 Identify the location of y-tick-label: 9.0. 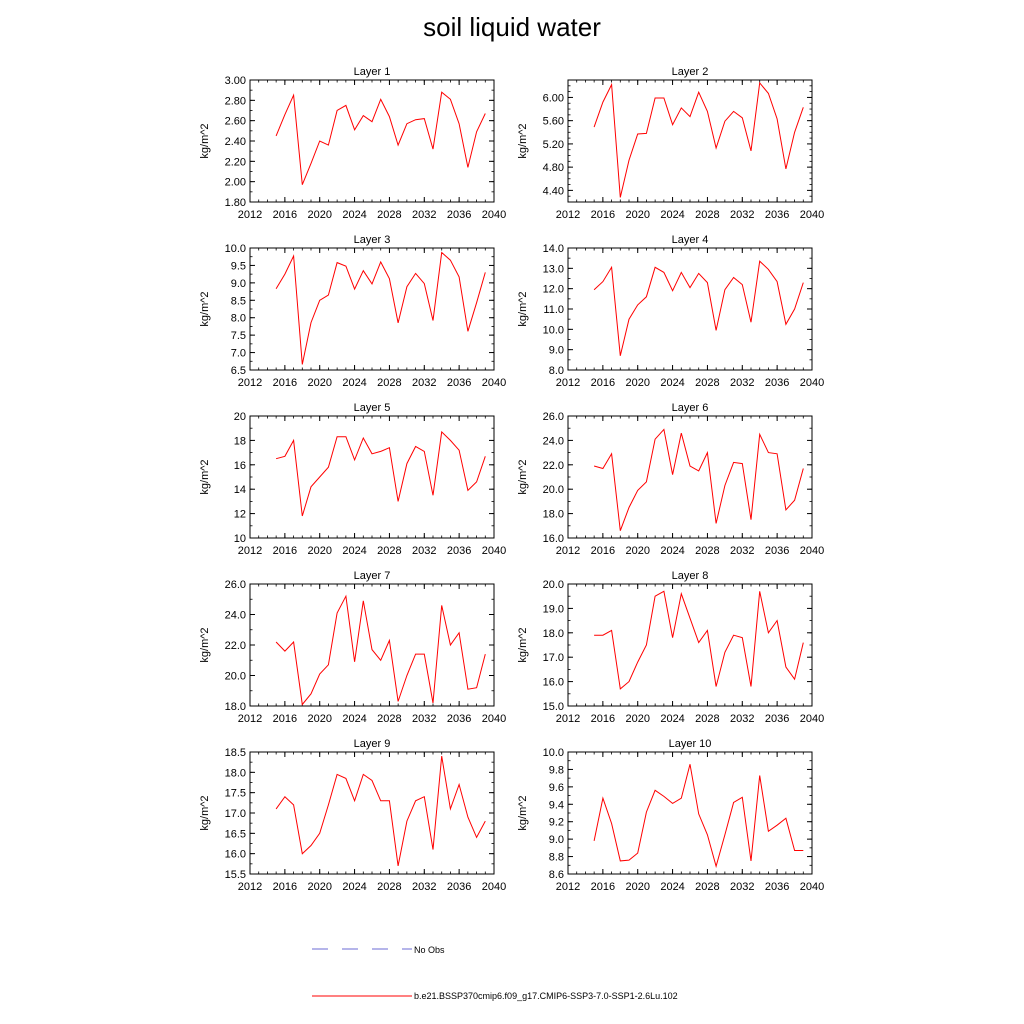
(556, 351).